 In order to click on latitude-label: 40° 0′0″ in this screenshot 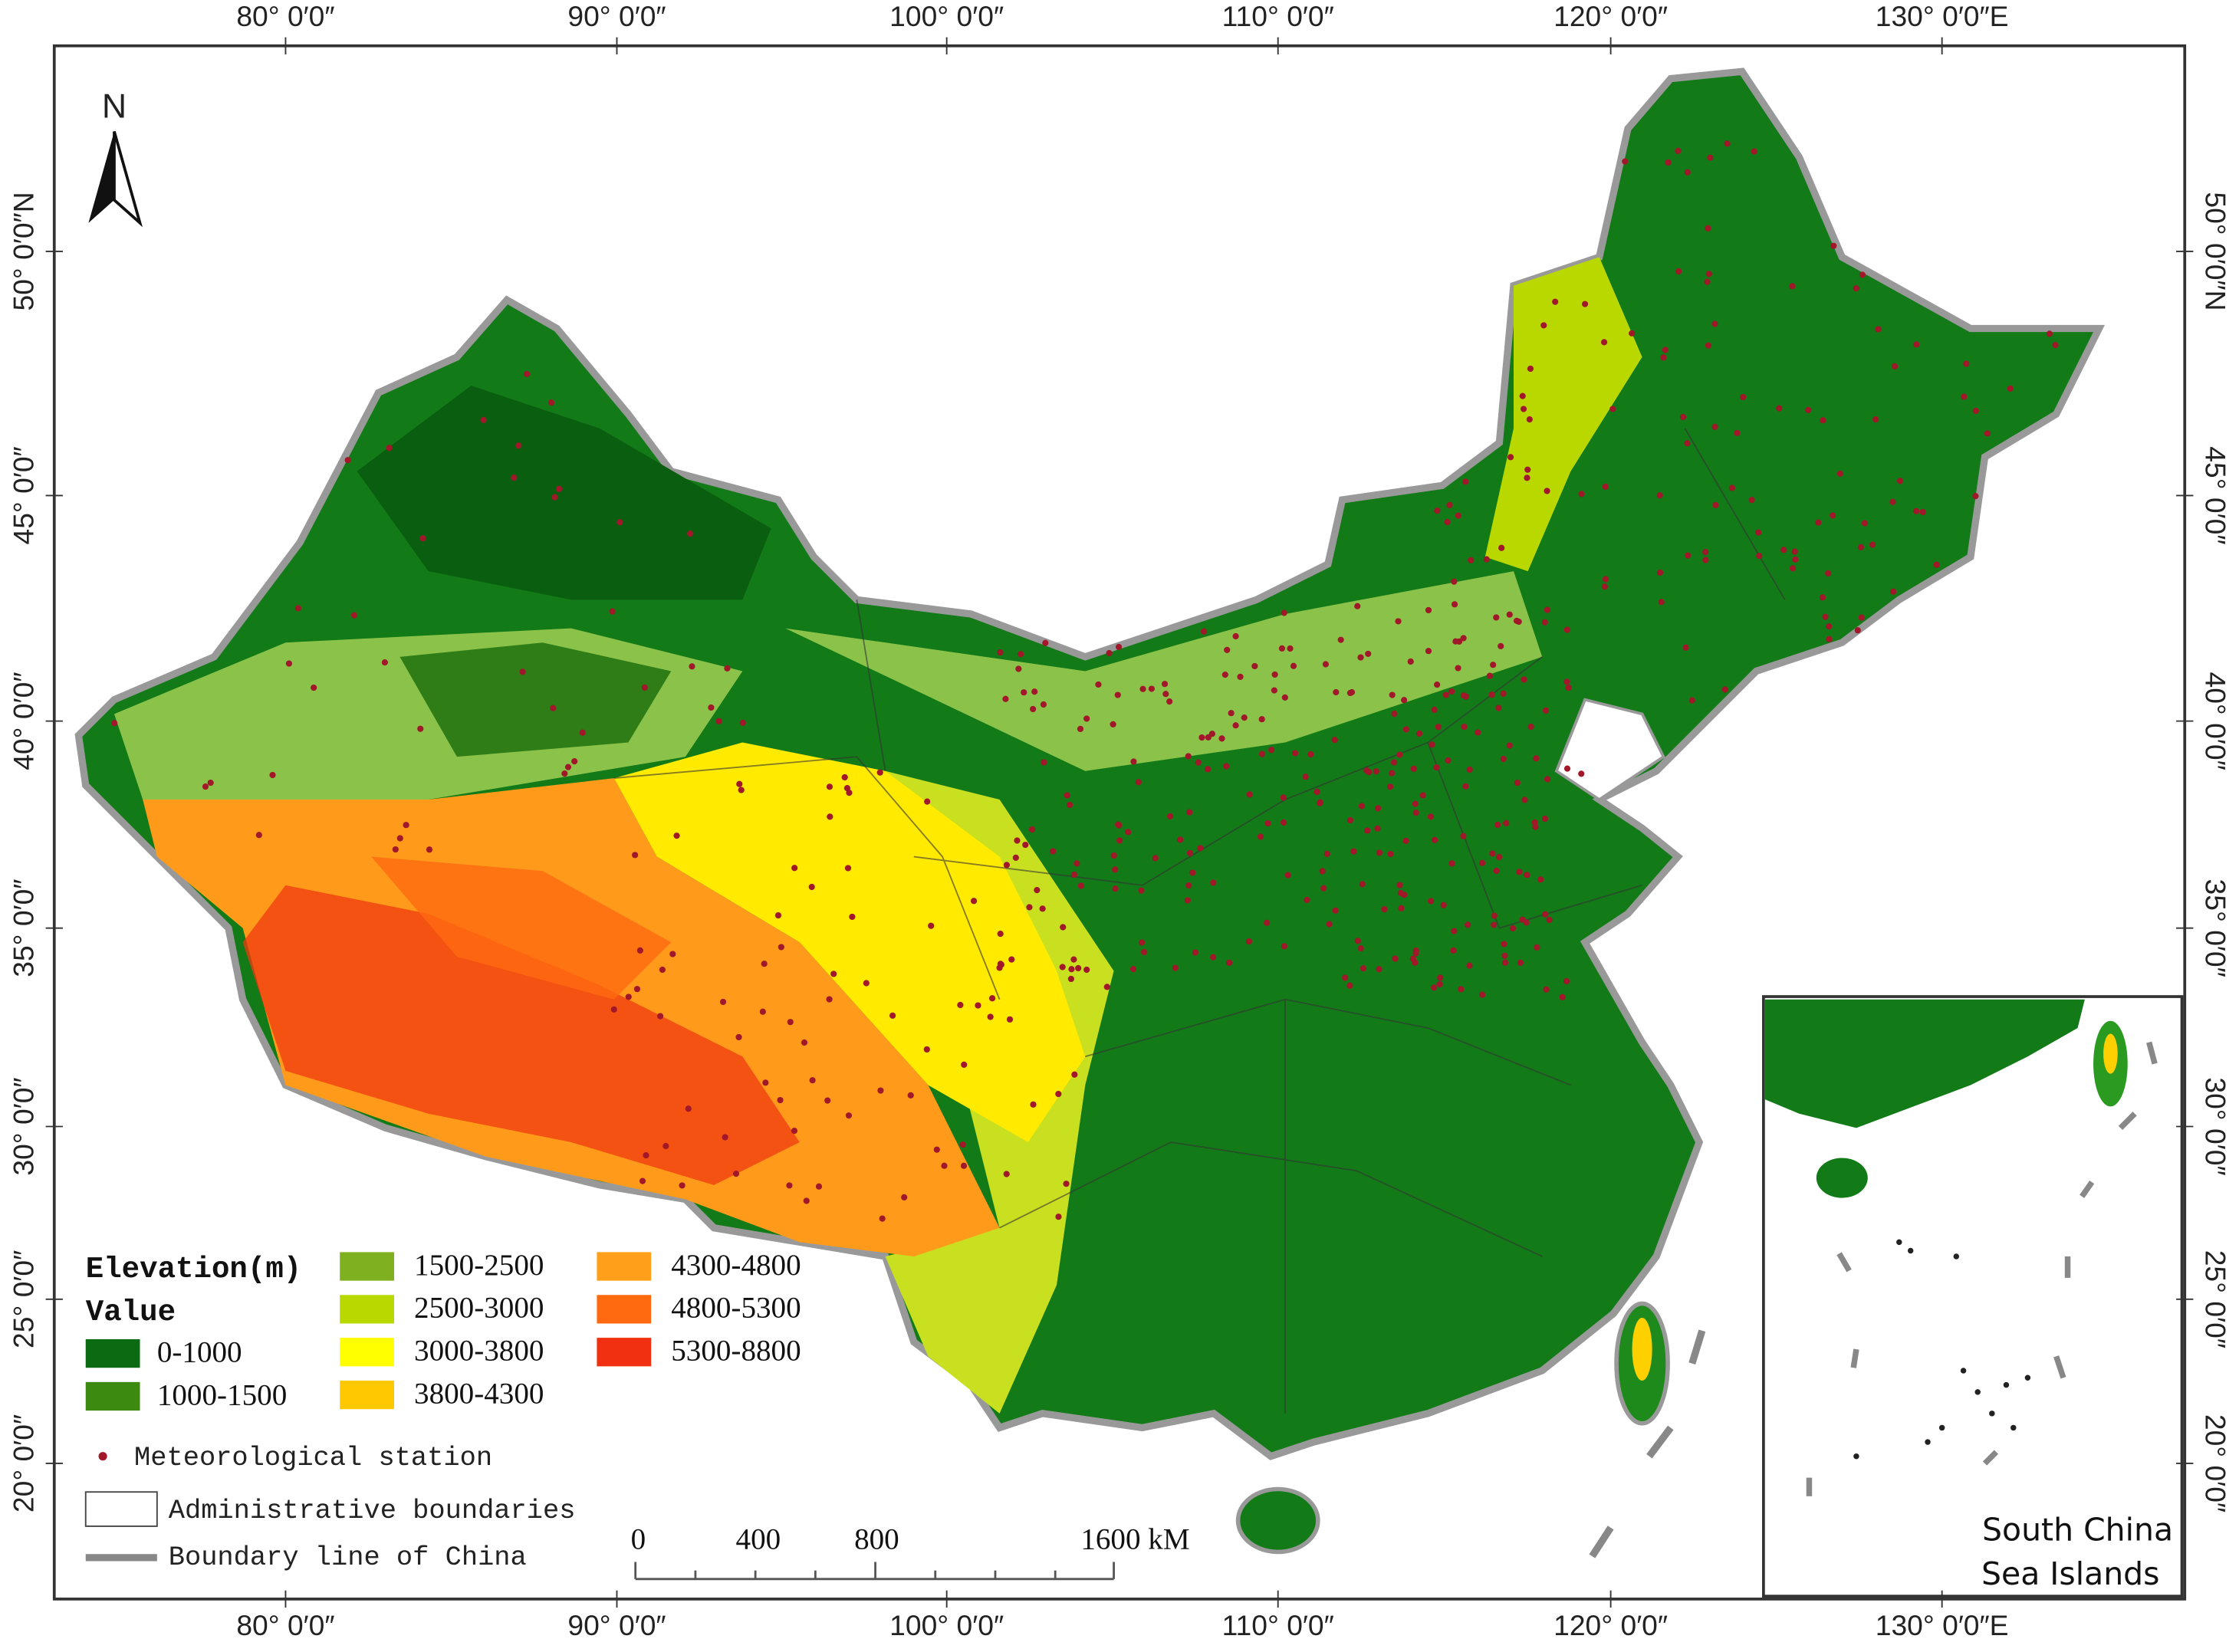, I will do `click(2216, 721)`.